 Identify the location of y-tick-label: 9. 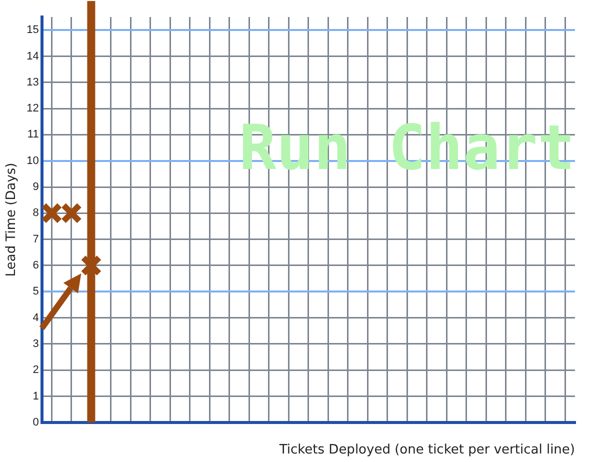
(35, 187).